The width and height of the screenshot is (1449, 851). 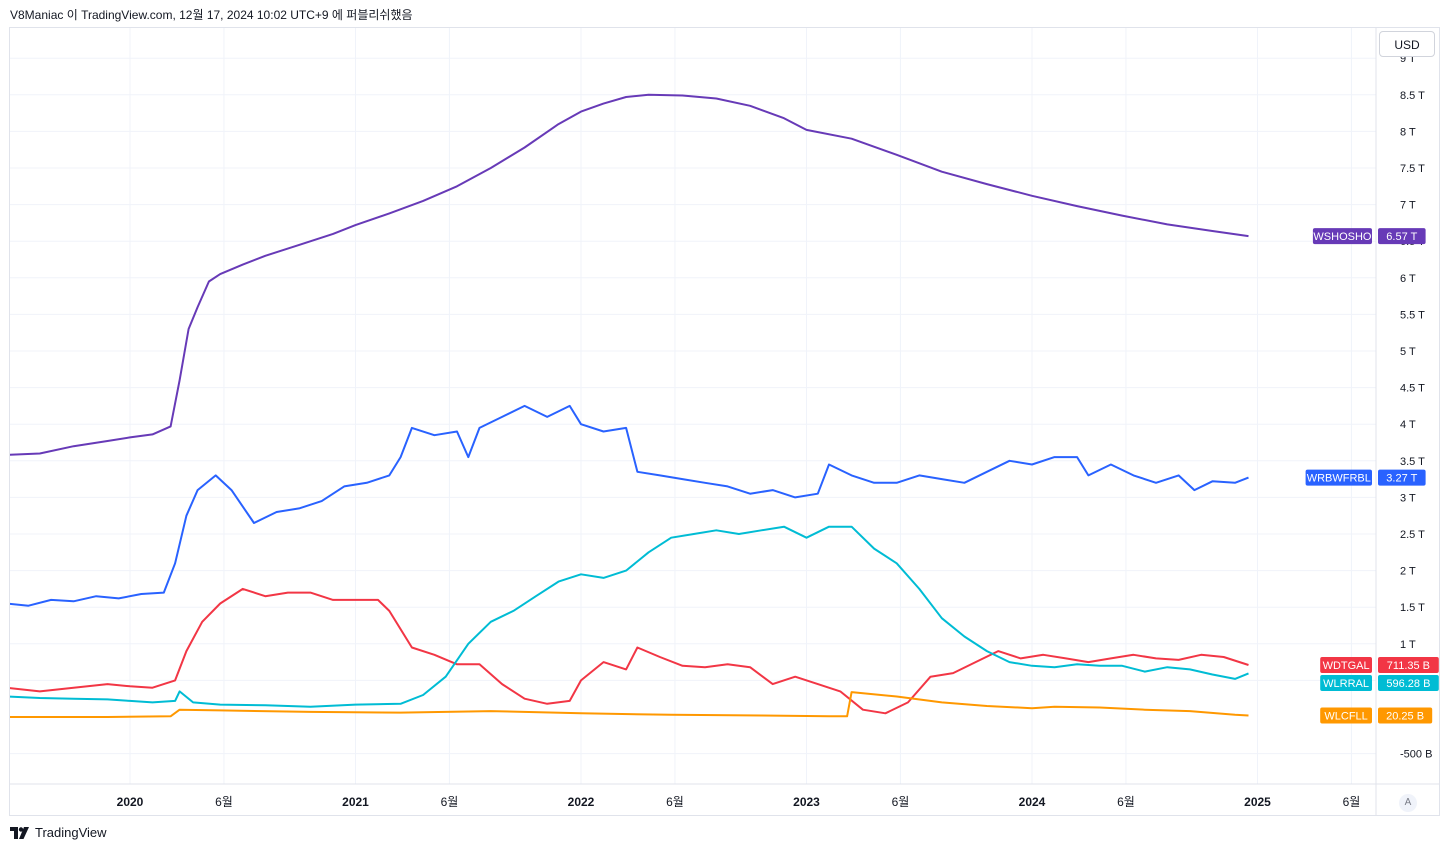 I want to click on tradingview-brand-label: TradingView, so click(x=71, y=832).